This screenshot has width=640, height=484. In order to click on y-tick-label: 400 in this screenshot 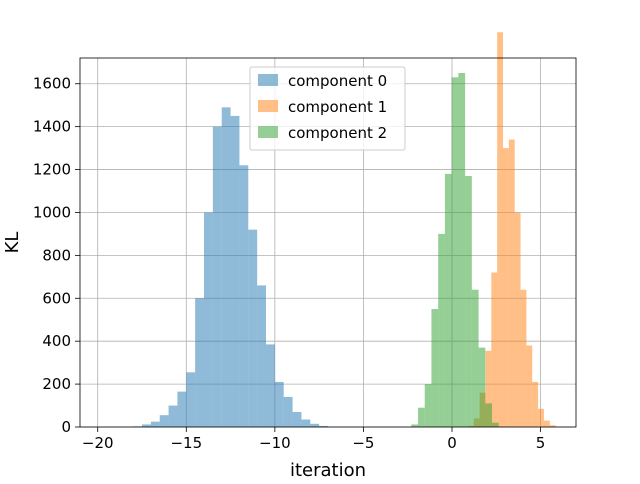, I will do `click(56, 341)`.